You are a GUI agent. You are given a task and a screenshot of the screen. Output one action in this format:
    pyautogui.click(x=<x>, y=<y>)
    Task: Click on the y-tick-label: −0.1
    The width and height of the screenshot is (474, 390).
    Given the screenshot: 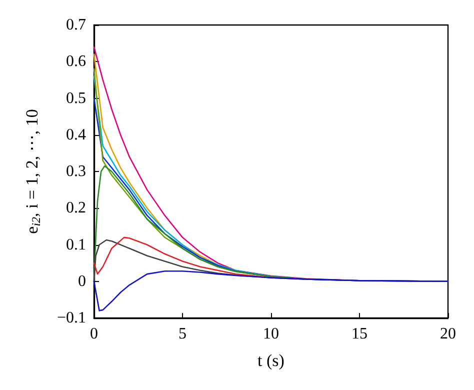 What is the action you would take?
    pyautogui.click(x=71, y=318)
    